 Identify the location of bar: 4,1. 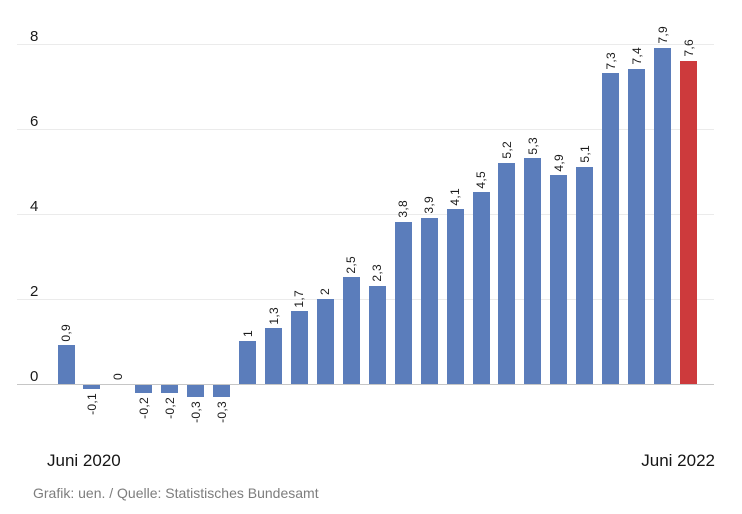
(455, 286).